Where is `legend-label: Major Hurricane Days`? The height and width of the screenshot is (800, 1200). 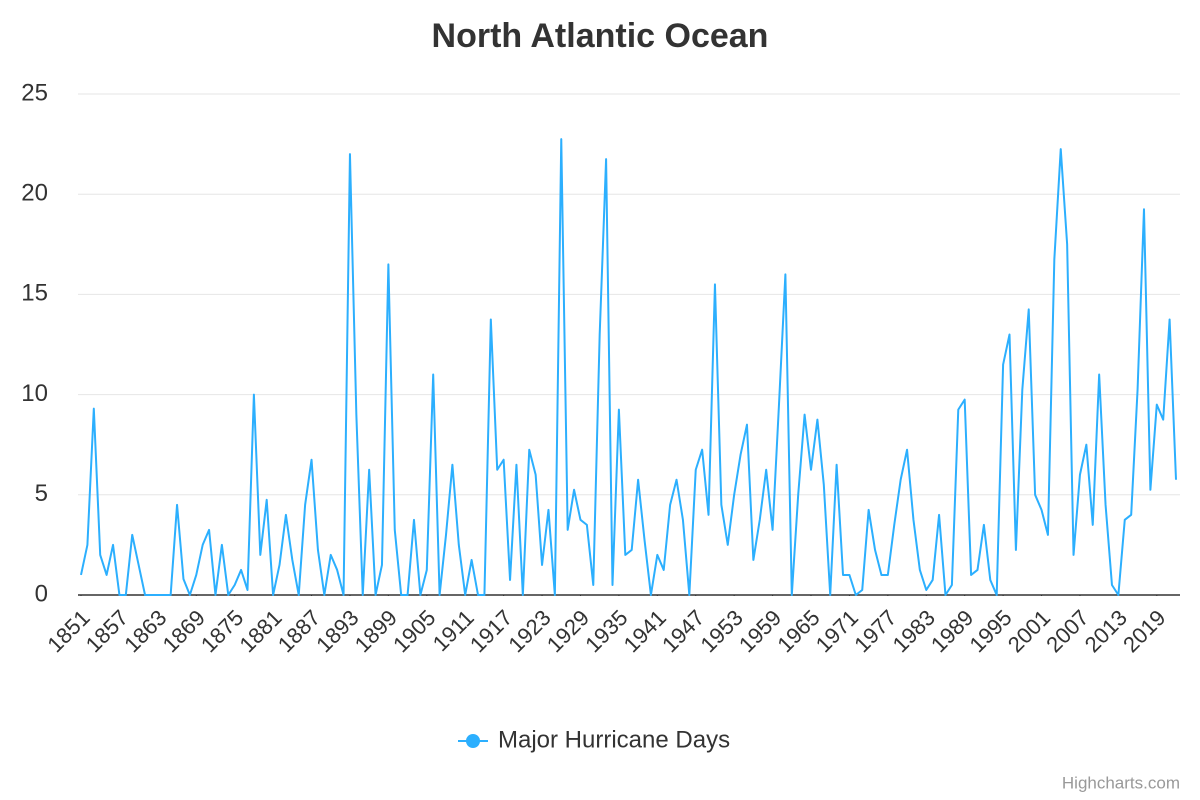 legend-label: Major Hurricane Days is located at coordinates (614, 739).